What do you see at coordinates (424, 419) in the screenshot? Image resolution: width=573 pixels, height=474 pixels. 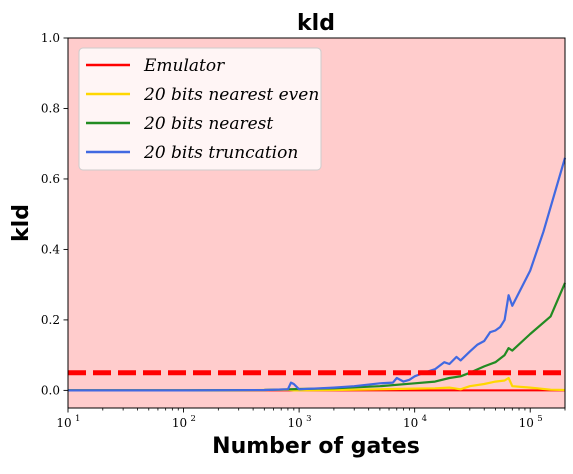 I see `x-tick-exponent: 4` at bounding box center [424, 419].